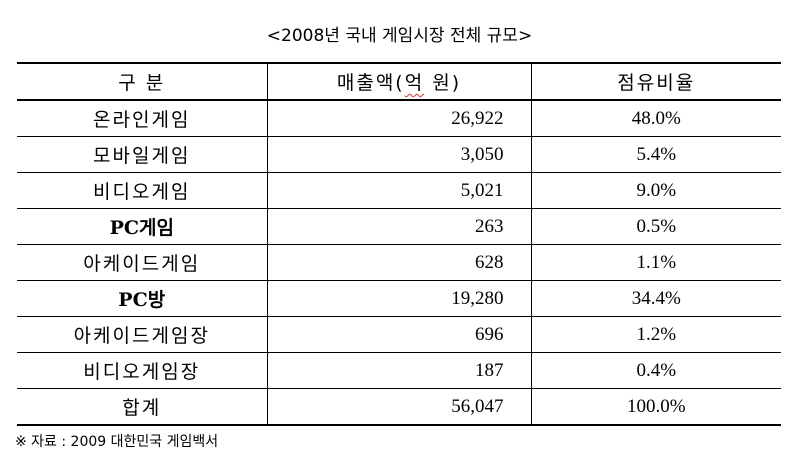  What do you see at coordinates (117, 442) in the screenshot?
I see `source-note: ※ 자료 : 2009 대한민국 게임백서` at bounding box center [117, 442].